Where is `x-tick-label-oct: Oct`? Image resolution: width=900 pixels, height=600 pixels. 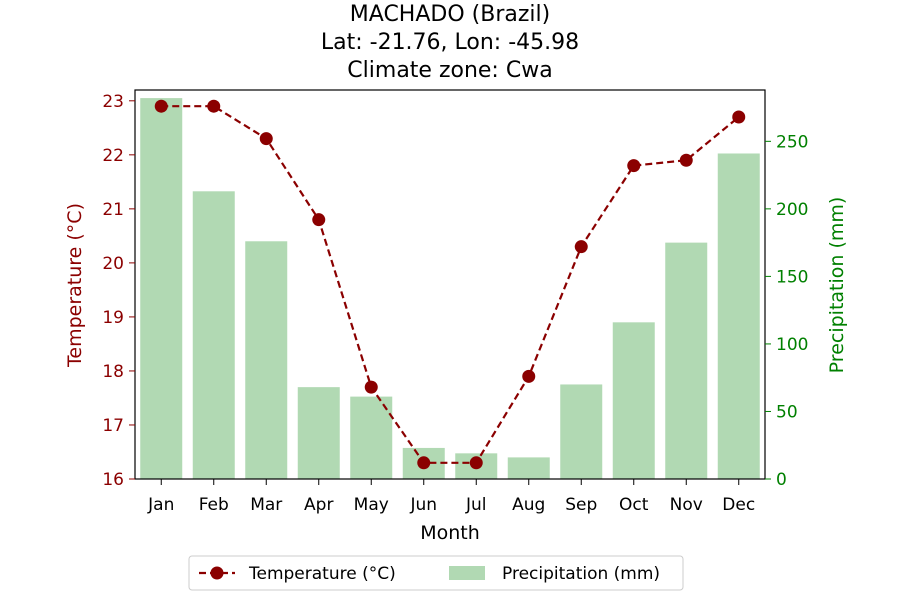 x-tick-label-oct: Oct is located at coordinates (634, 505).